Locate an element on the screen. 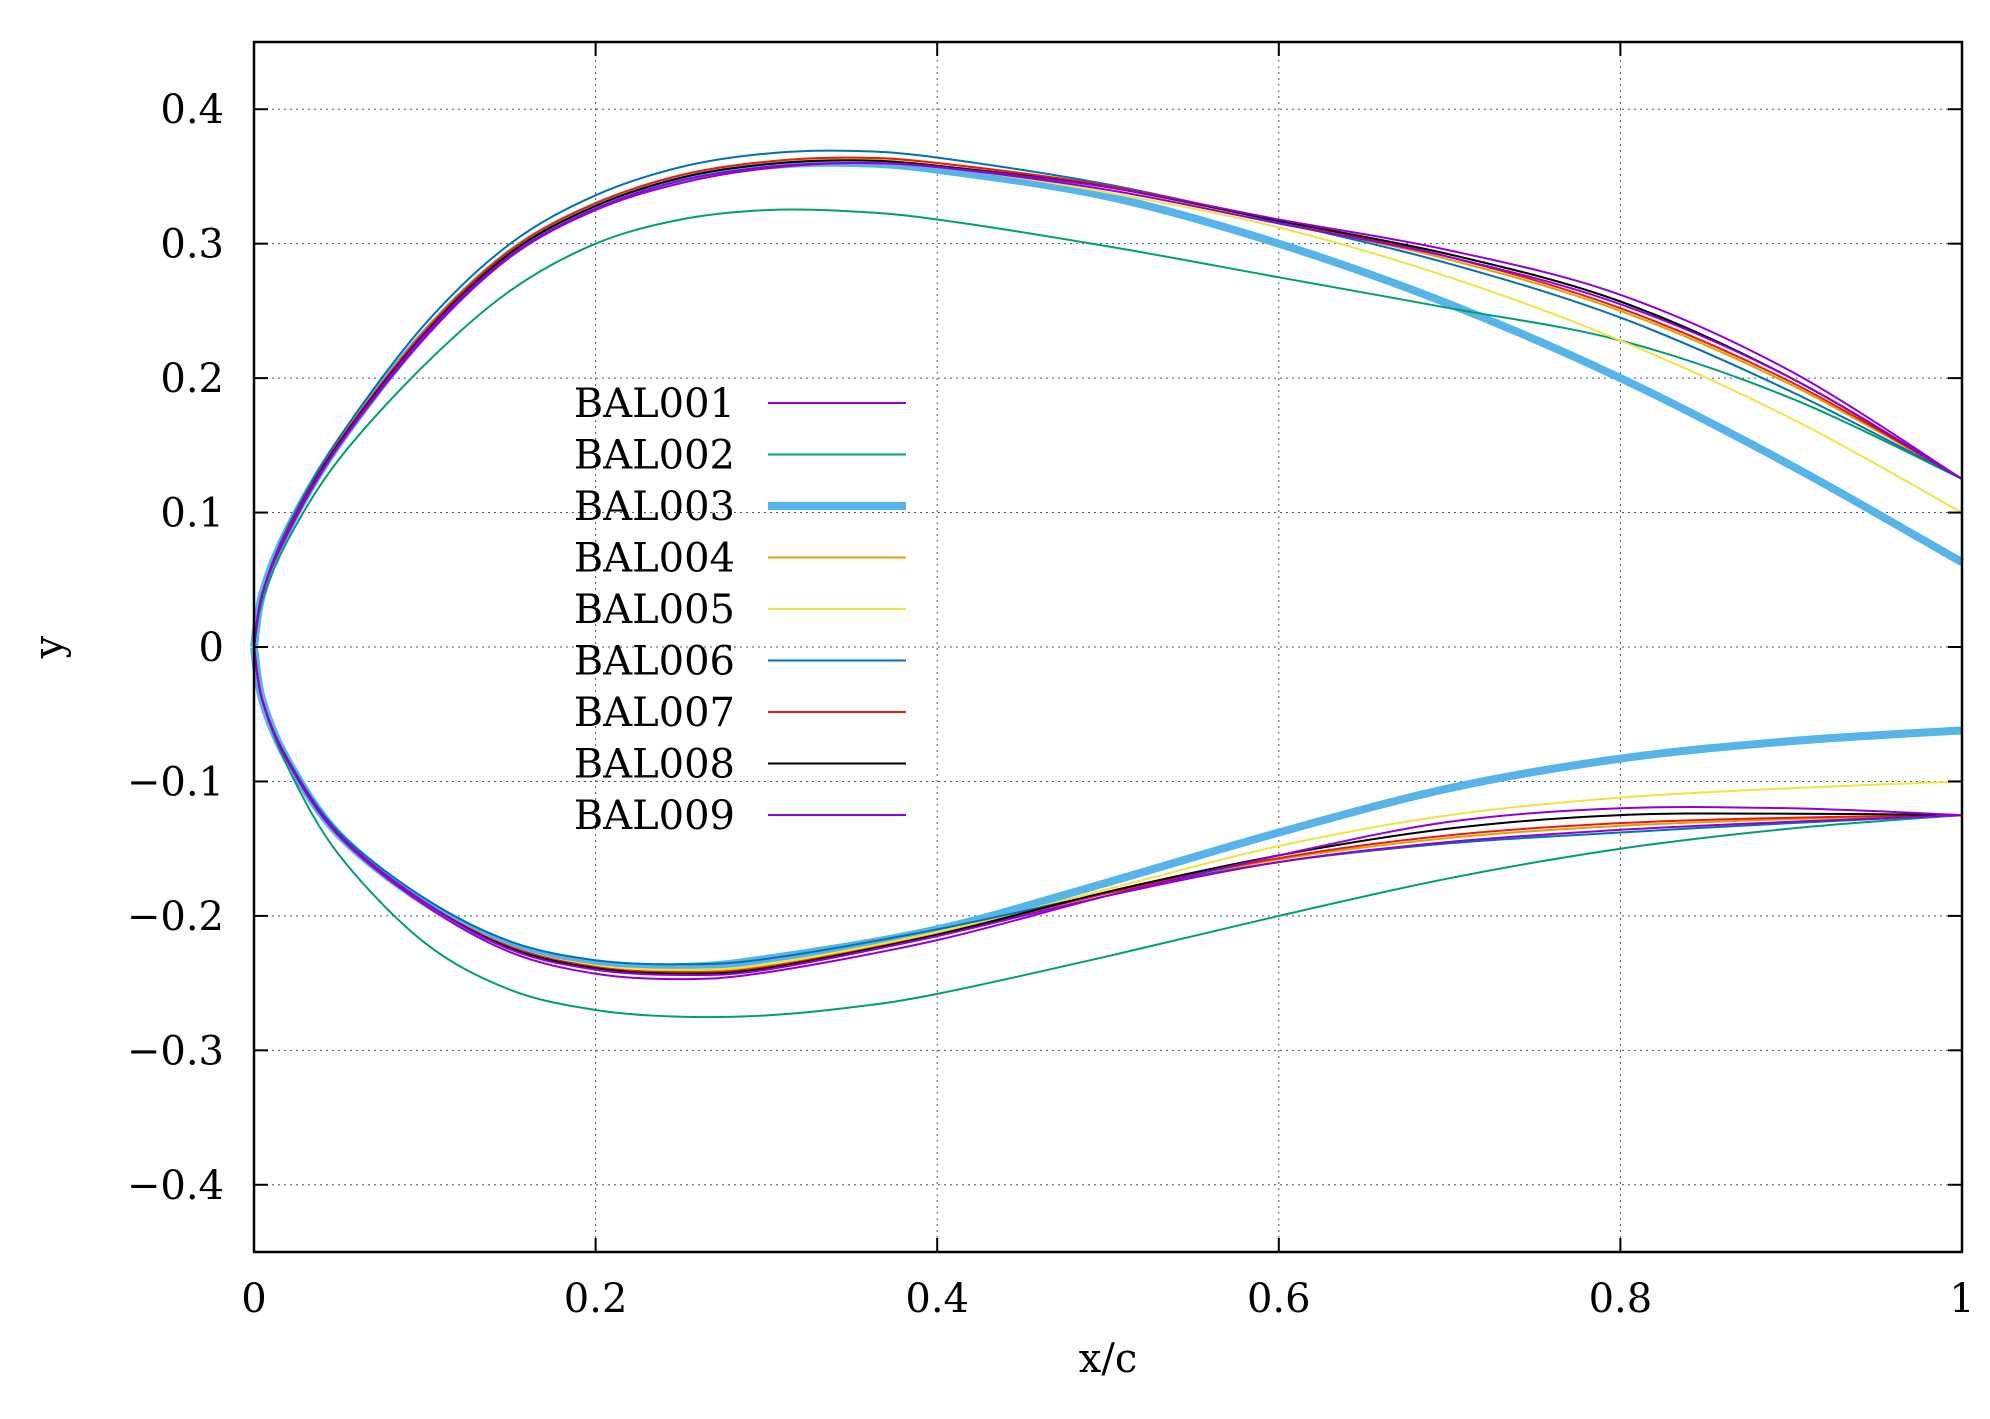 The width and height of the screenshot is (1990, 1419). legend-label: BAL003 is located at coordinates (654, 507).